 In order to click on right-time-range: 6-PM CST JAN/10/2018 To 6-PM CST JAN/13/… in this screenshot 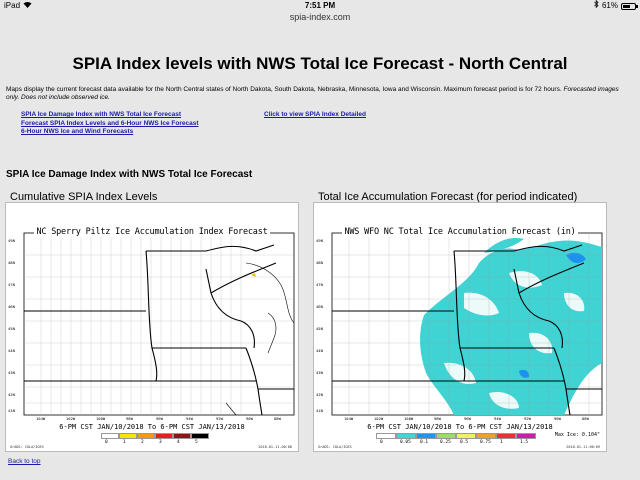, I will do `click(460, 427)`.